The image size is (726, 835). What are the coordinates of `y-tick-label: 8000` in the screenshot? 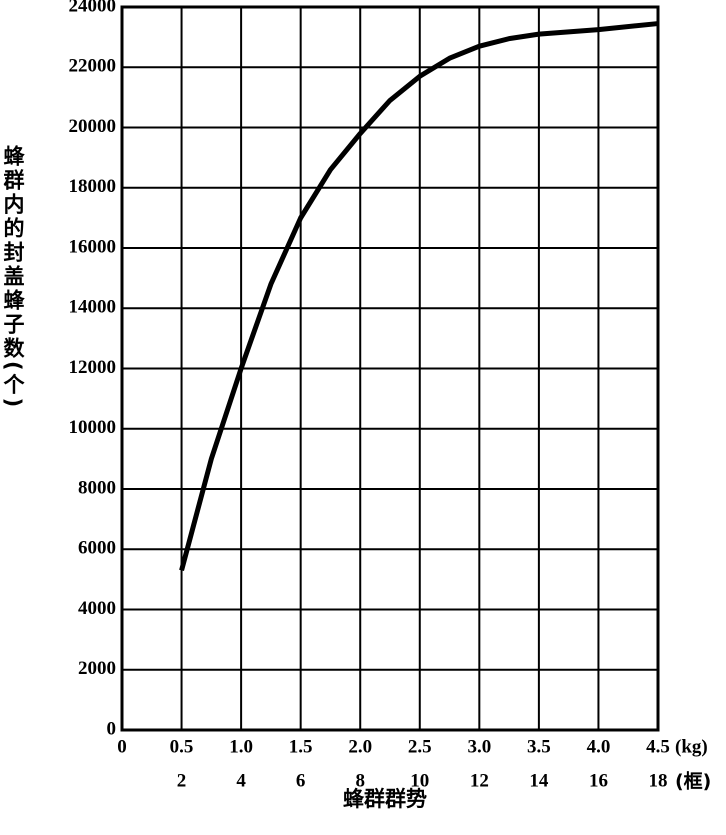 It's located at (97, 487).